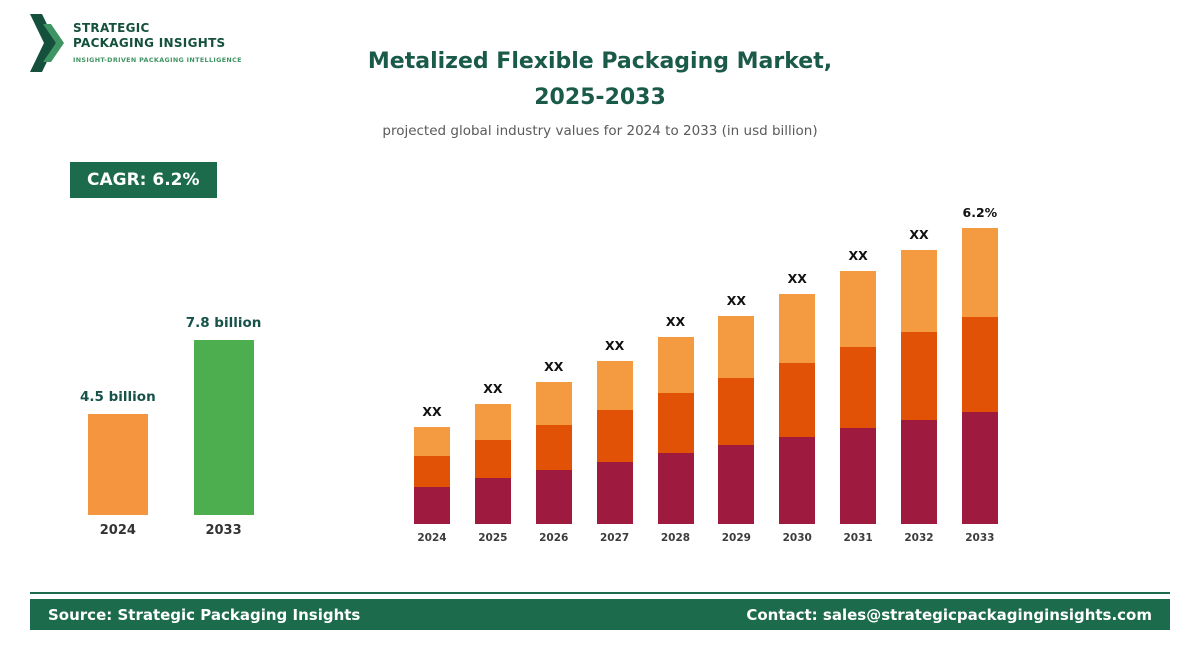 Image resolution: width=1200 pixels, height=650 pixels. What do you see at coordinates (157, 60) in the screenshot?
I see `brand-tagline: INSIGHT-DRIVEN PACKAGING INTELLIGENCE` at bounding box center [157, 60].